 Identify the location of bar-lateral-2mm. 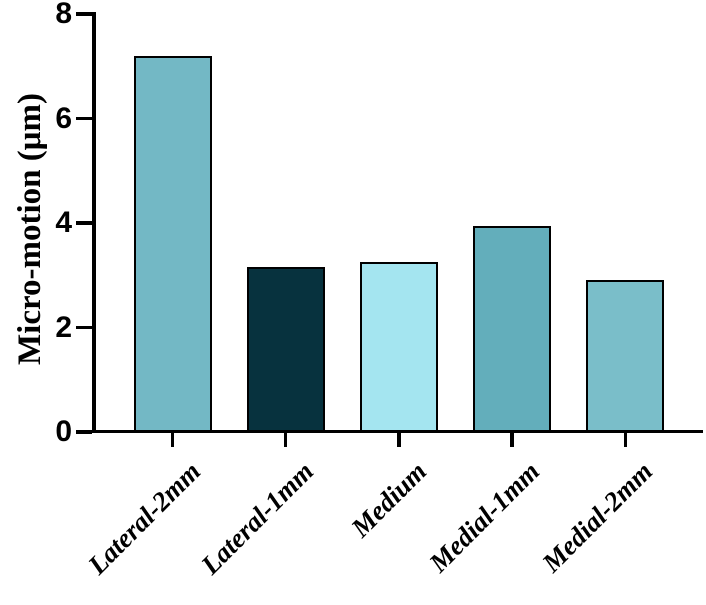
(172, 243).